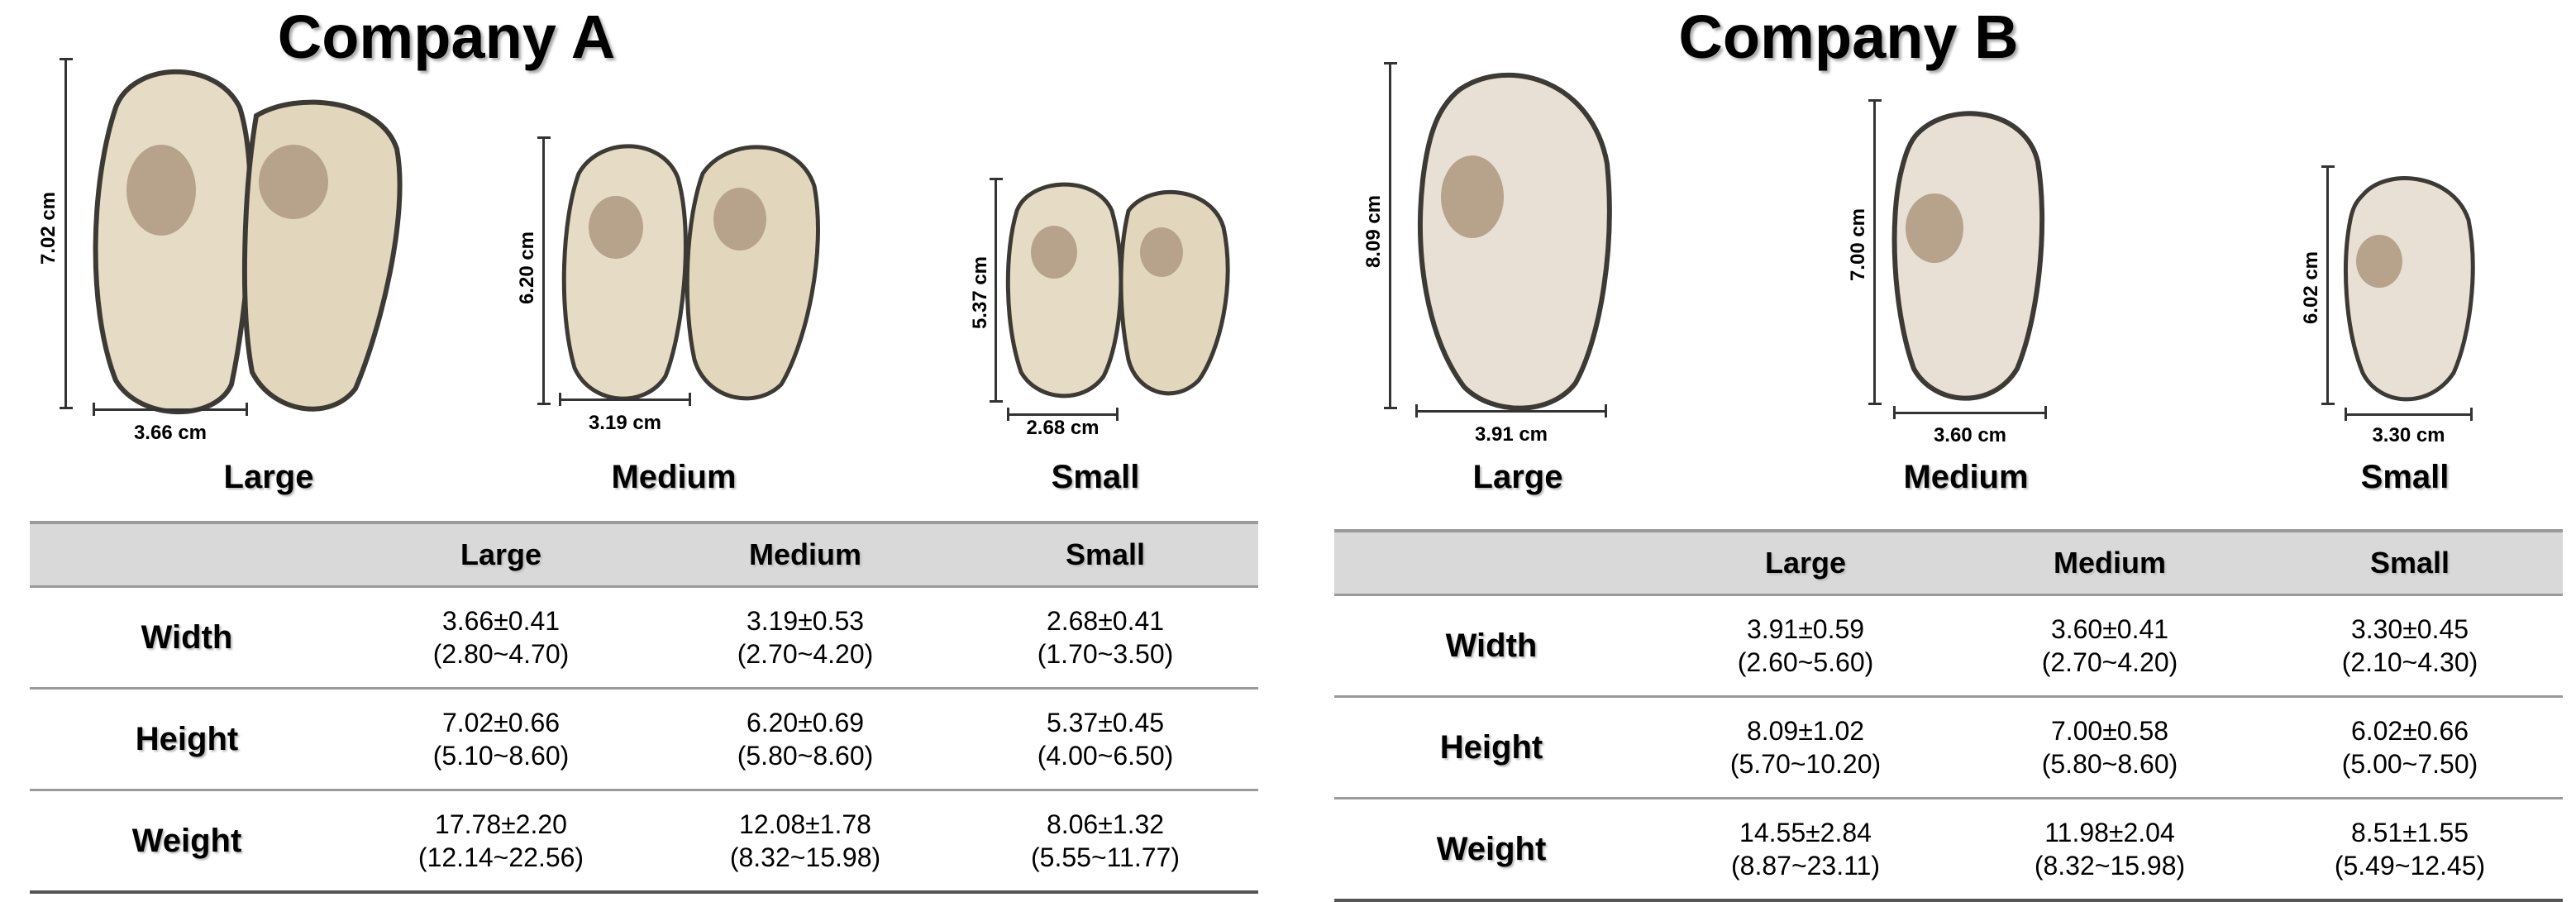  I want to click on table-cell: 11.98±2.04 (8.32~15.98), so click(2110, 850).